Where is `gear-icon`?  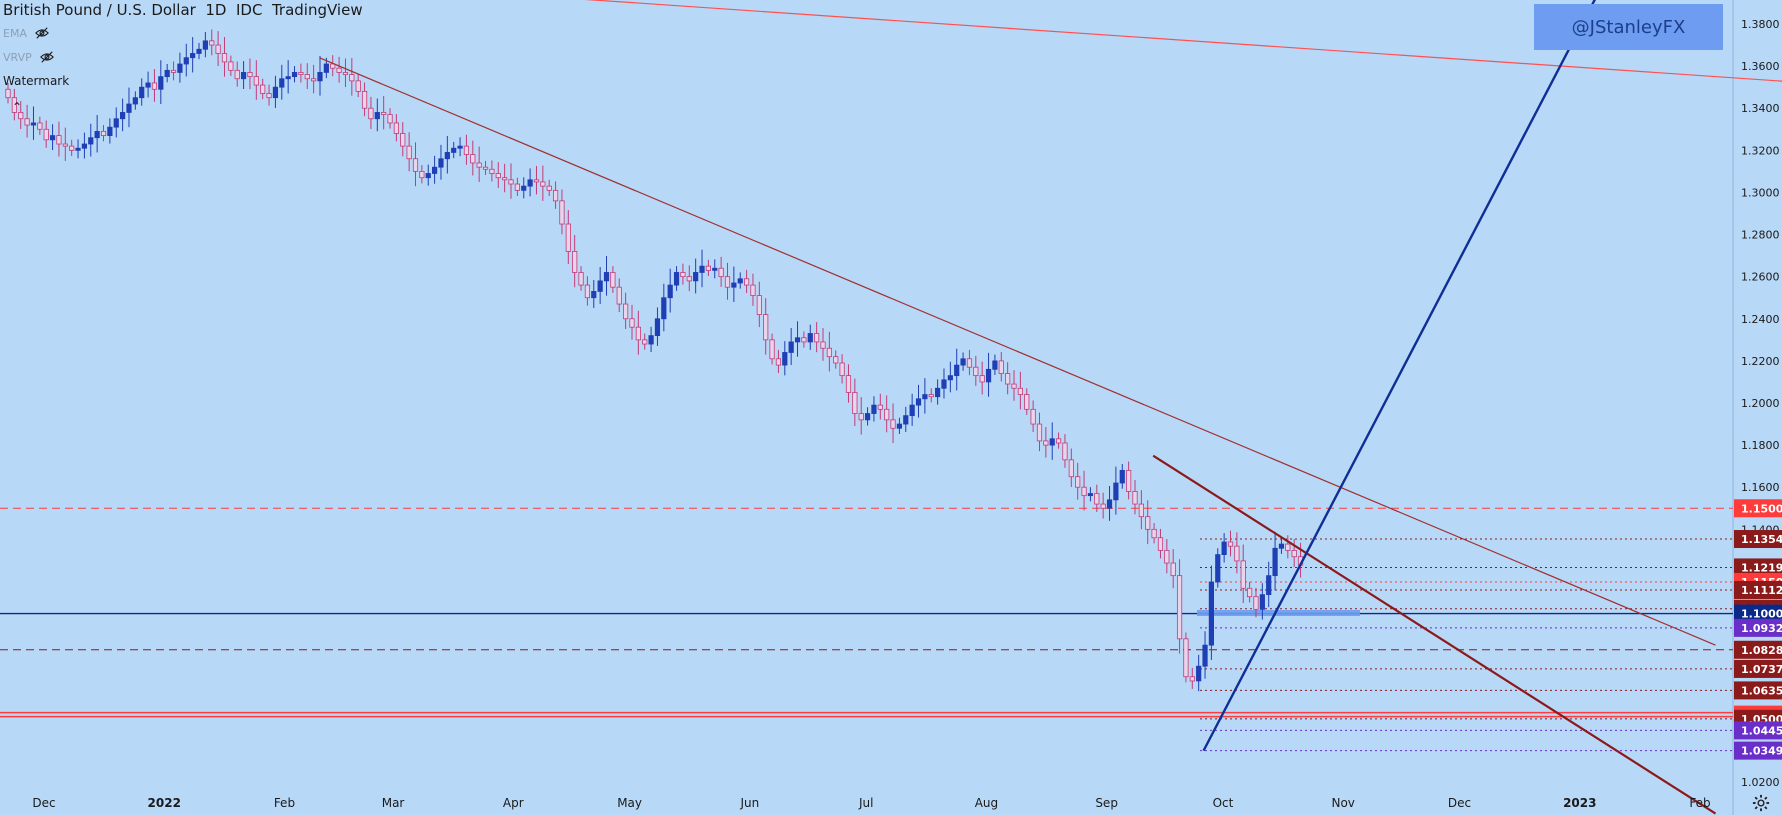 gear-icon is located at coordinates (1761, 803).